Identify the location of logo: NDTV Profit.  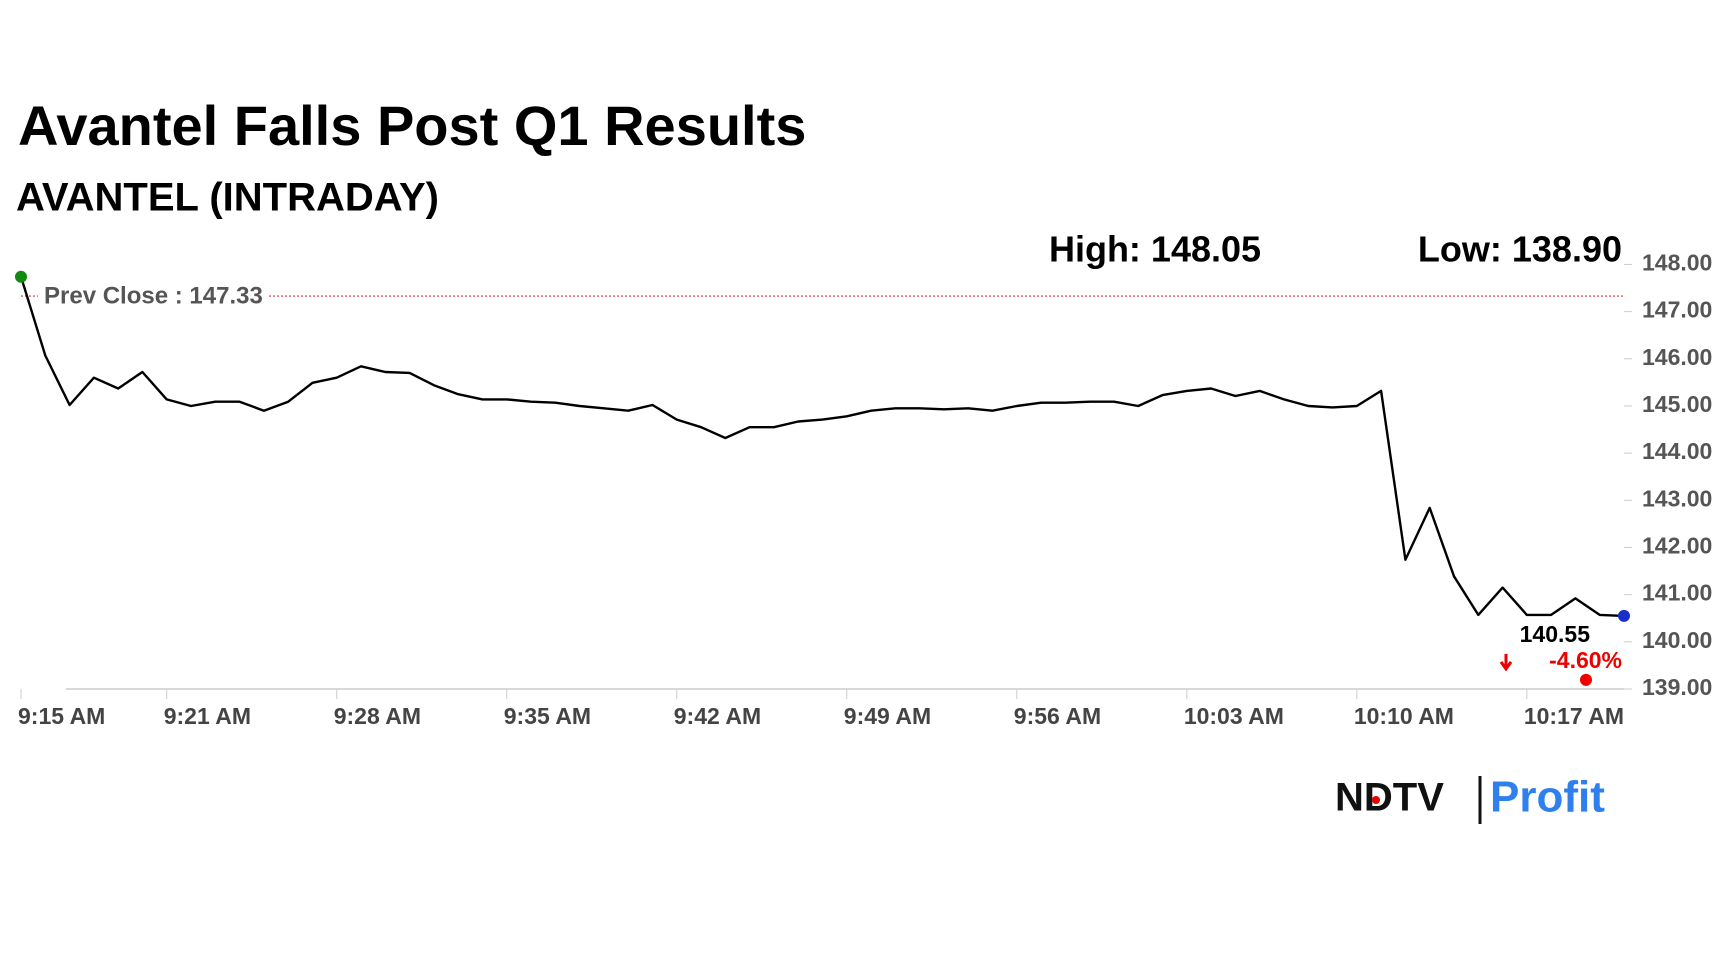
(1470, 798).